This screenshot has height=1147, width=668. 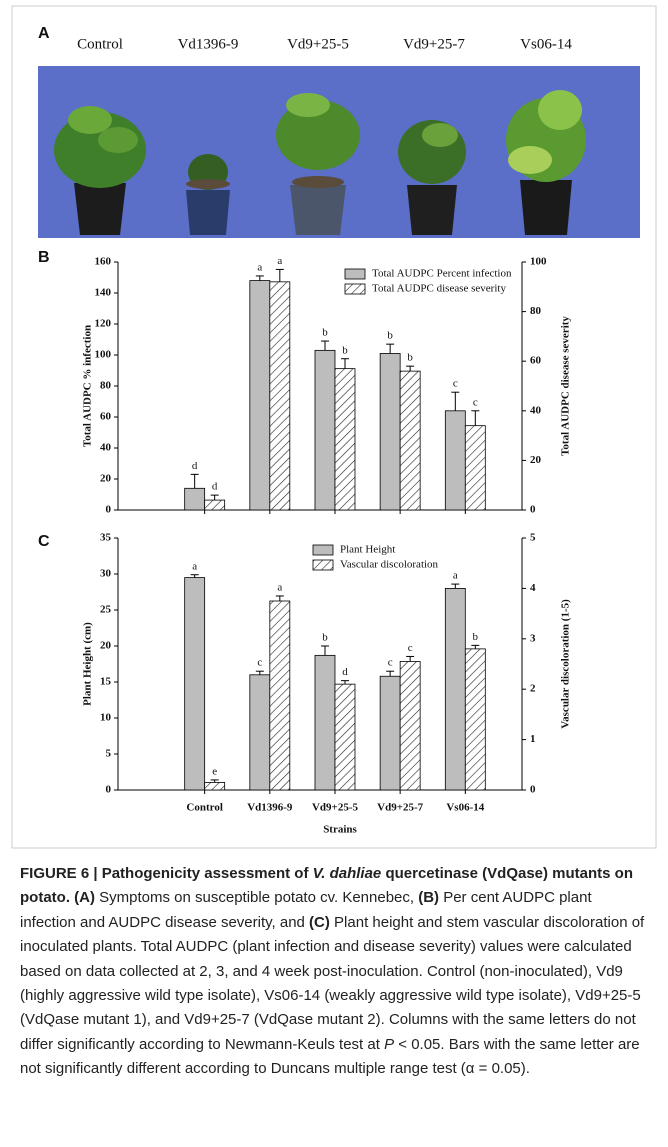 I want to click on y-tick-label: 120, so click(x=103, y=324).